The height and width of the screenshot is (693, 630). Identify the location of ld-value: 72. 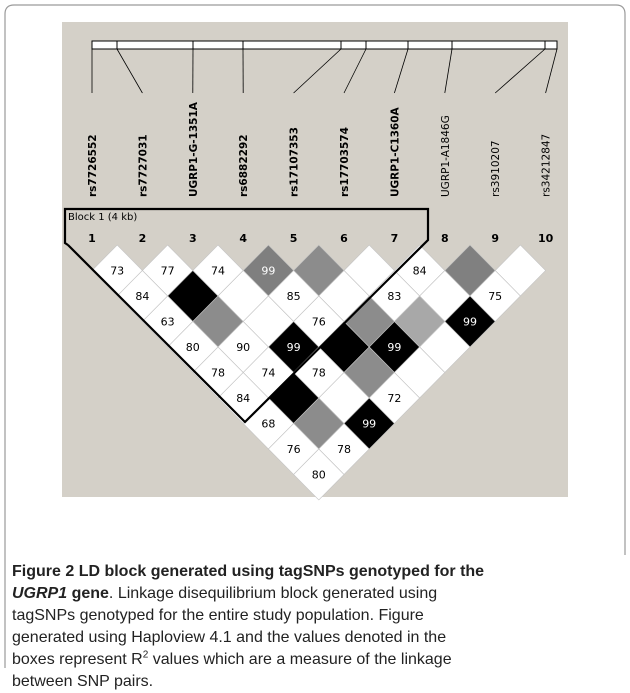
(394, 398).